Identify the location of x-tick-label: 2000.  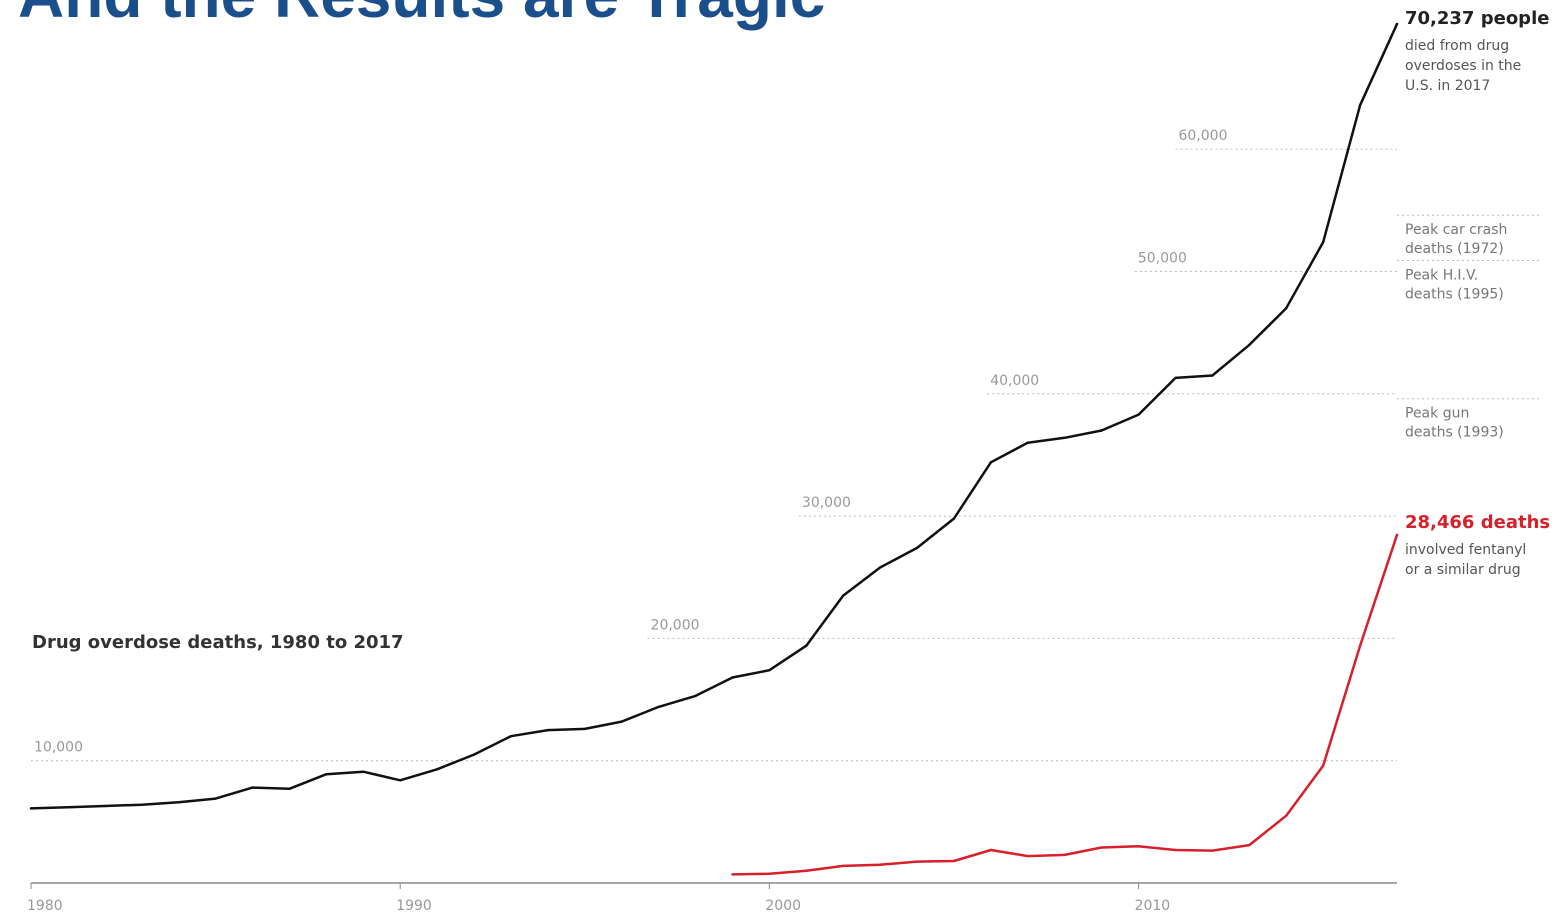
(783, 906).